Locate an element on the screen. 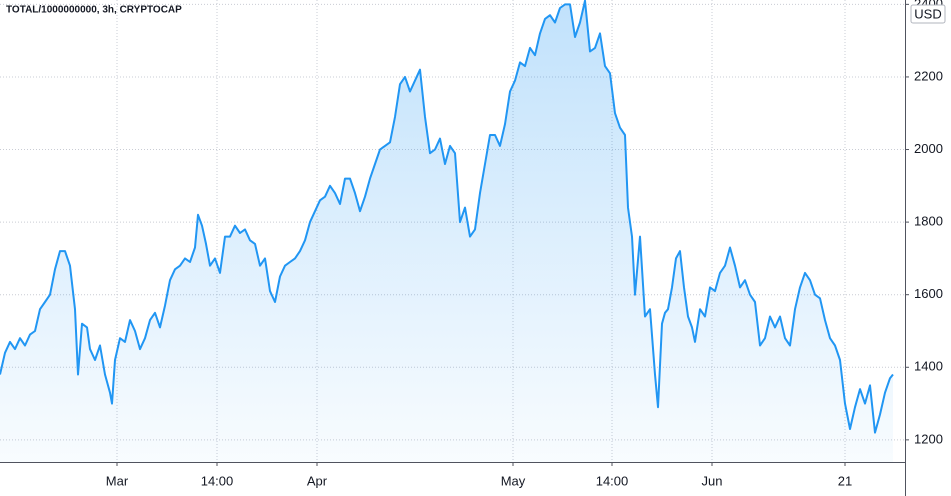  y-tick-label: 1600 is located at coordinates (928, 293).